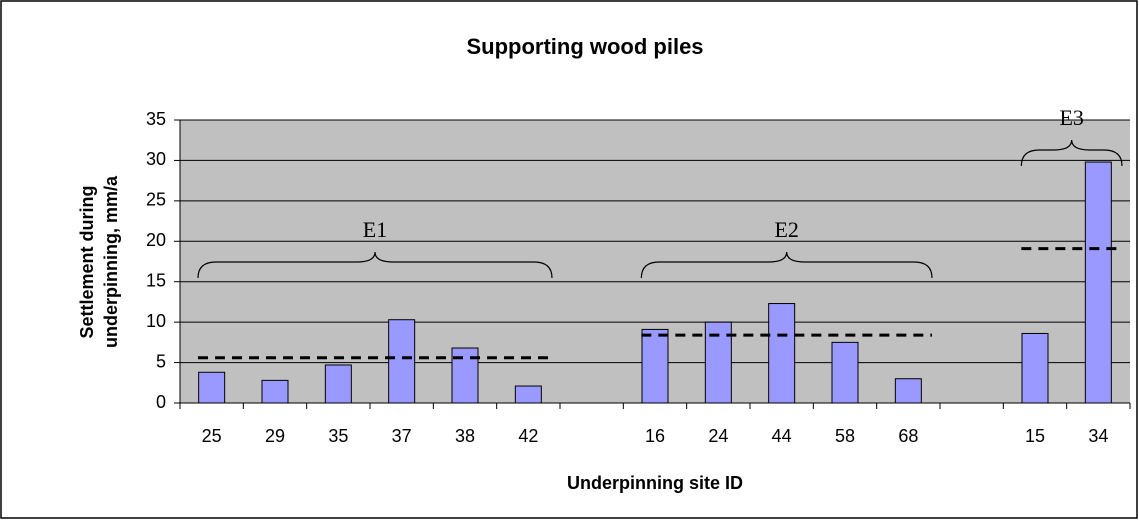  What do you see at coordinates (161, 361) in the screenshot?
I see `y-tick-label: 5` at bounding box center [161, 361].